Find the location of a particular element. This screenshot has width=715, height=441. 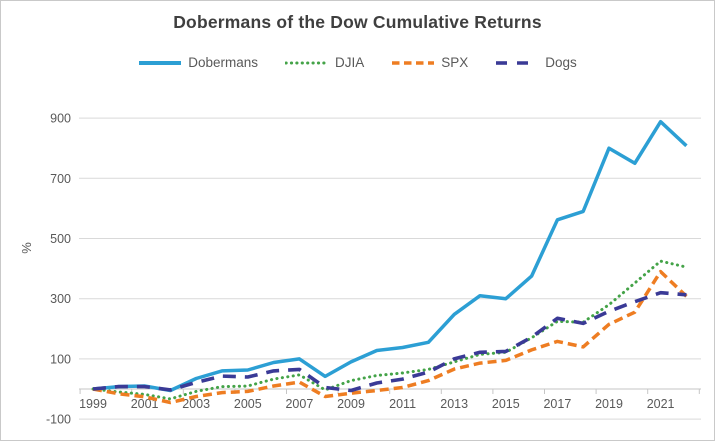

y-tick-label: -100 is located at coordinates (58, 420).